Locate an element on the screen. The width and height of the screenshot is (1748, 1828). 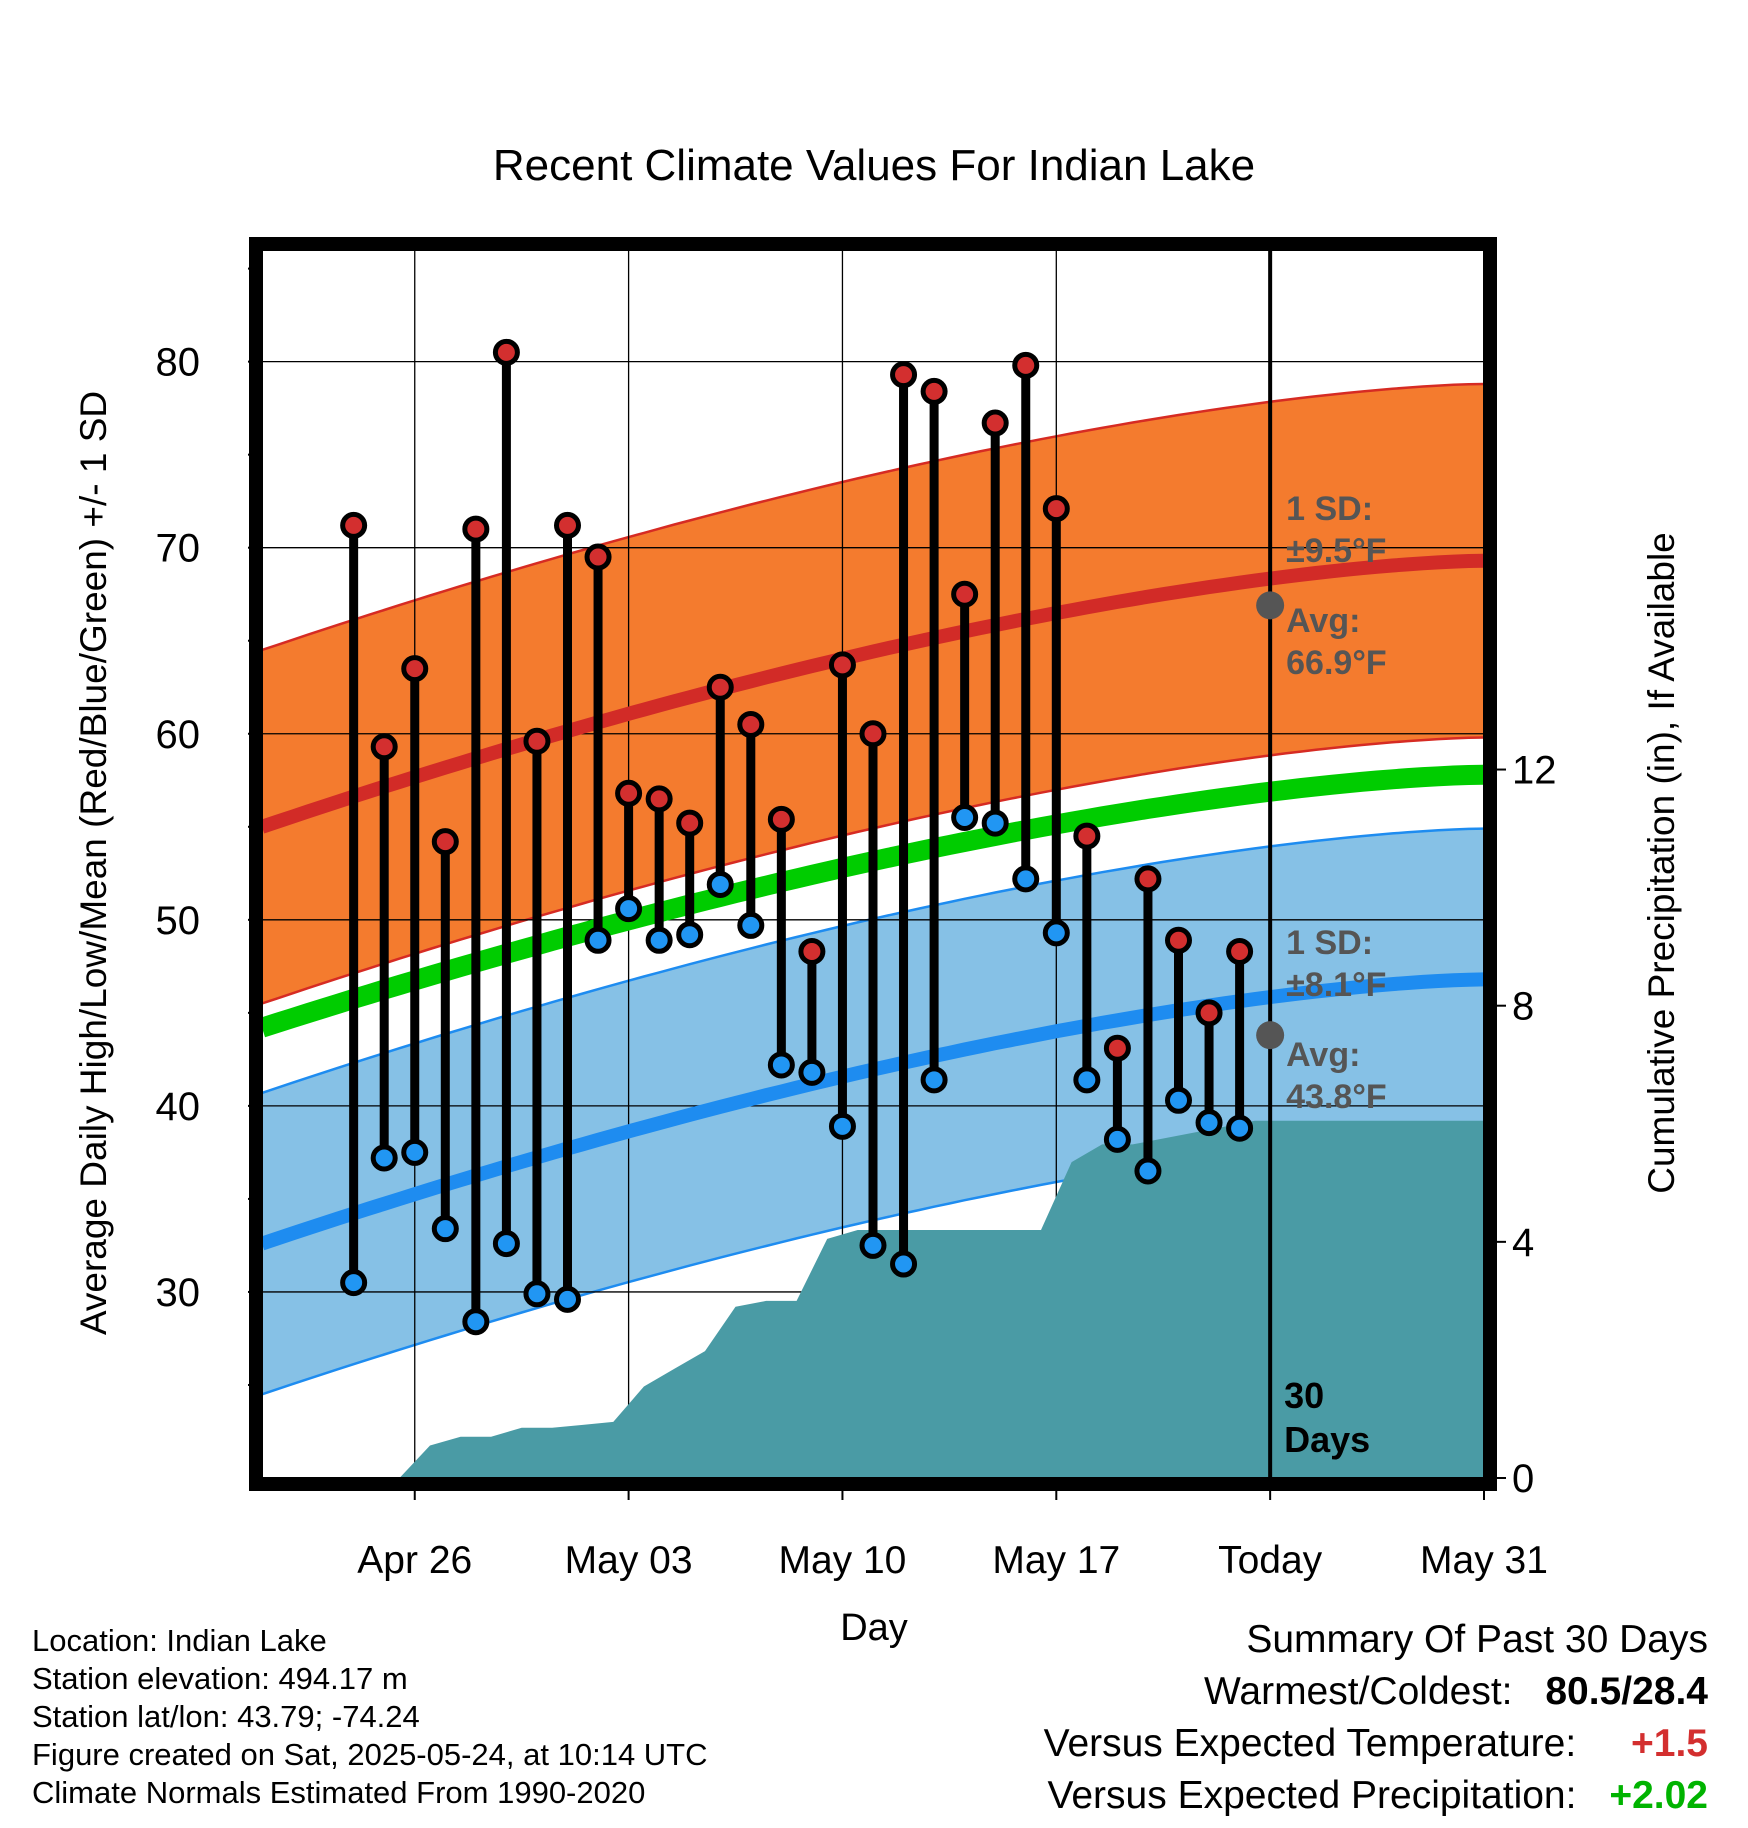
y-tick-label: 80 is located at coordinates (178, 363).